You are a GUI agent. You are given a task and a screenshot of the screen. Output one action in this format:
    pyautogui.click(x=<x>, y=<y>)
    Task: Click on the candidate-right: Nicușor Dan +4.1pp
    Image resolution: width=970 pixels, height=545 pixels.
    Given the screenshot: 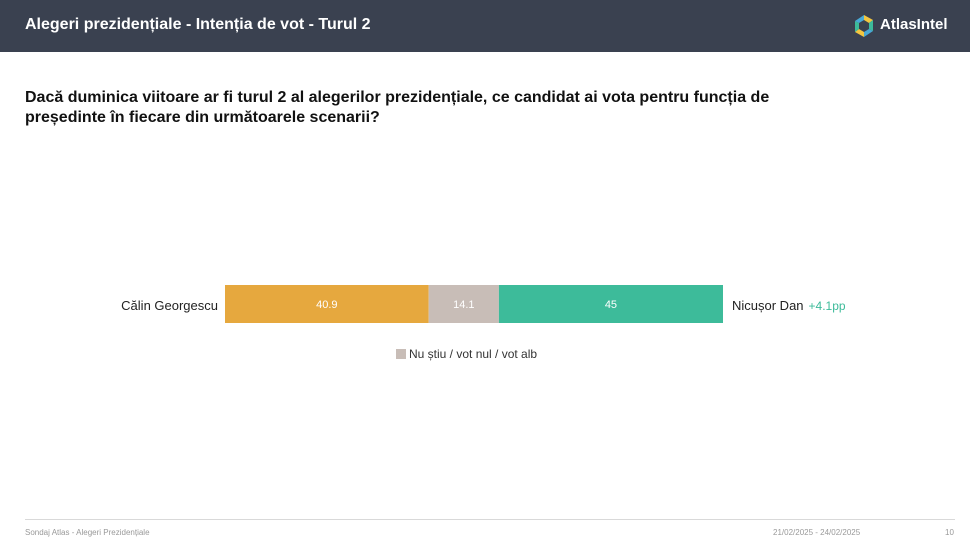 What is the action you would take?
    pyautogui.click(x=789, y=305)
    